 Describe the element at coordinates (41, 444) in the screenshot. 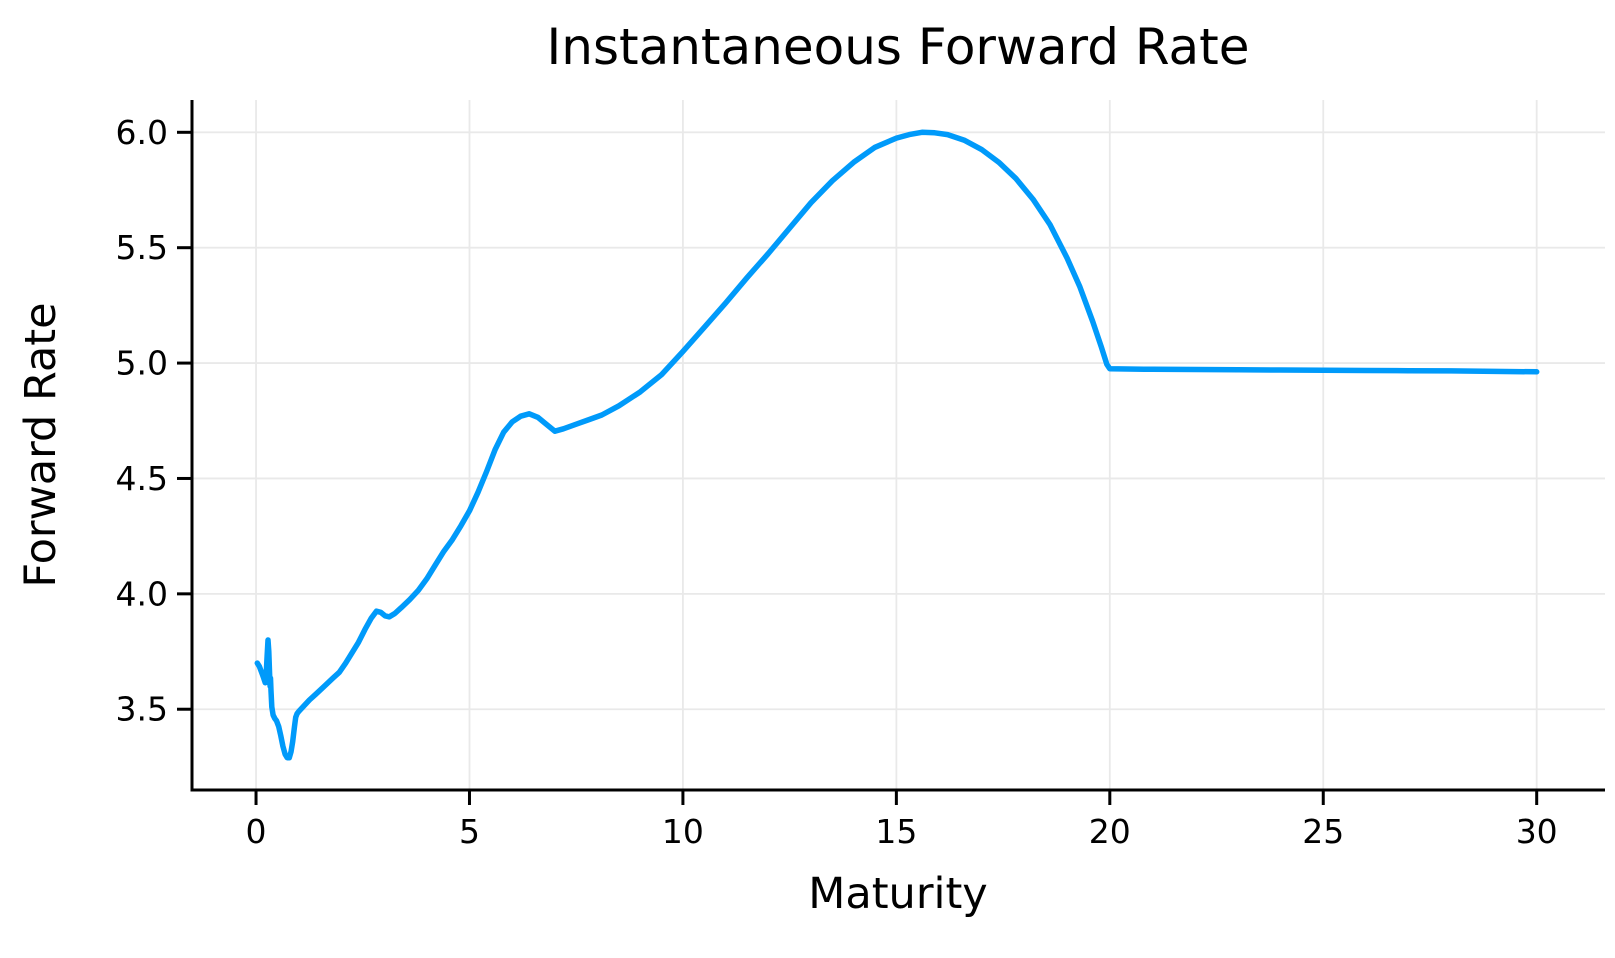

I see `y-axis-label: Forward Rate` at that location.